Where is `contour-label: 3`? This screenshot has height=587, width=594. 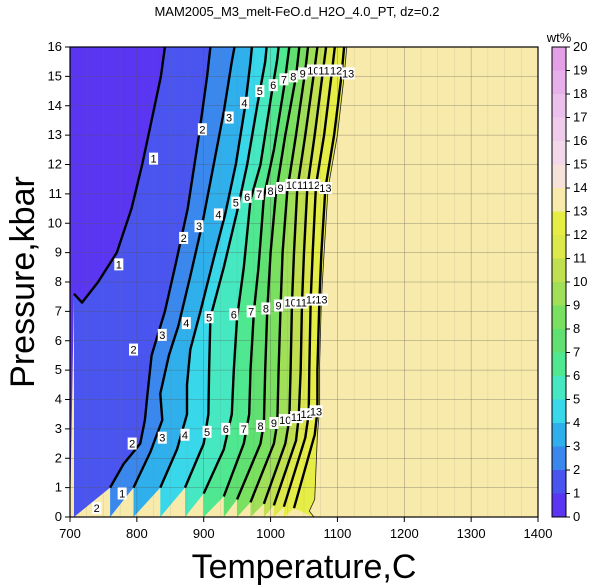 contour-label: 3 is located at coordinates (229, 118).